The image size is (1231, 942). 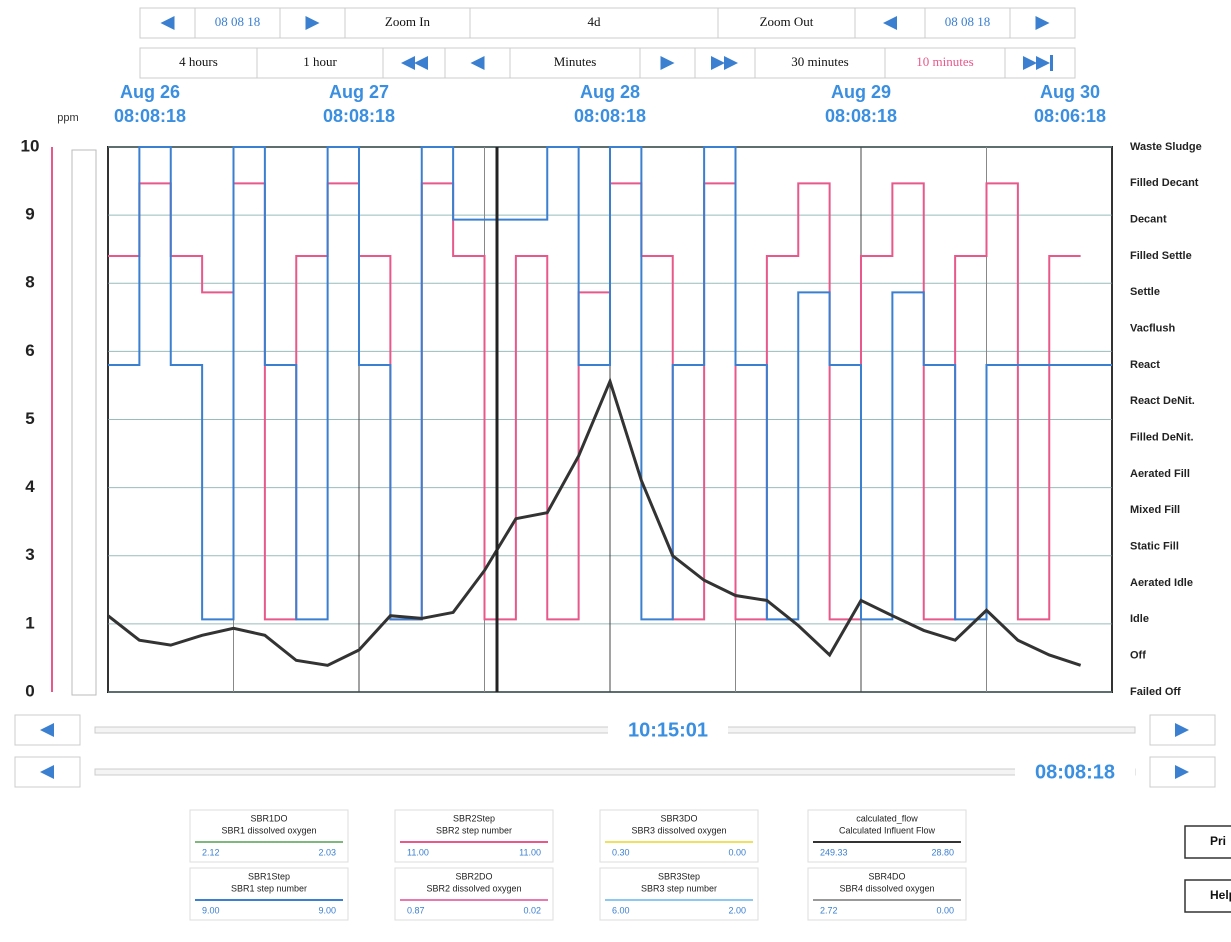 I want to click on legend-tag: SBR1Step, so click(x=269, y=876).